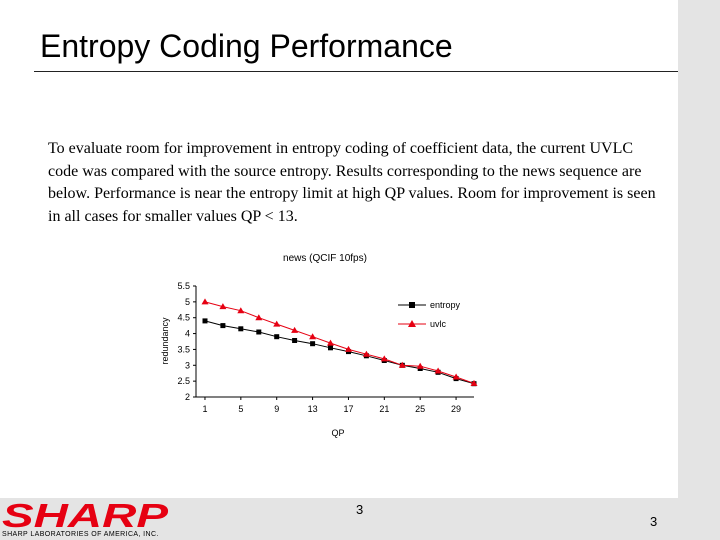 Image resolution: width=720 pixels, height=540 pixels. Describe the element at coordinates (360, 519) in the screenshot. I see `slide-footer-band` at that location.